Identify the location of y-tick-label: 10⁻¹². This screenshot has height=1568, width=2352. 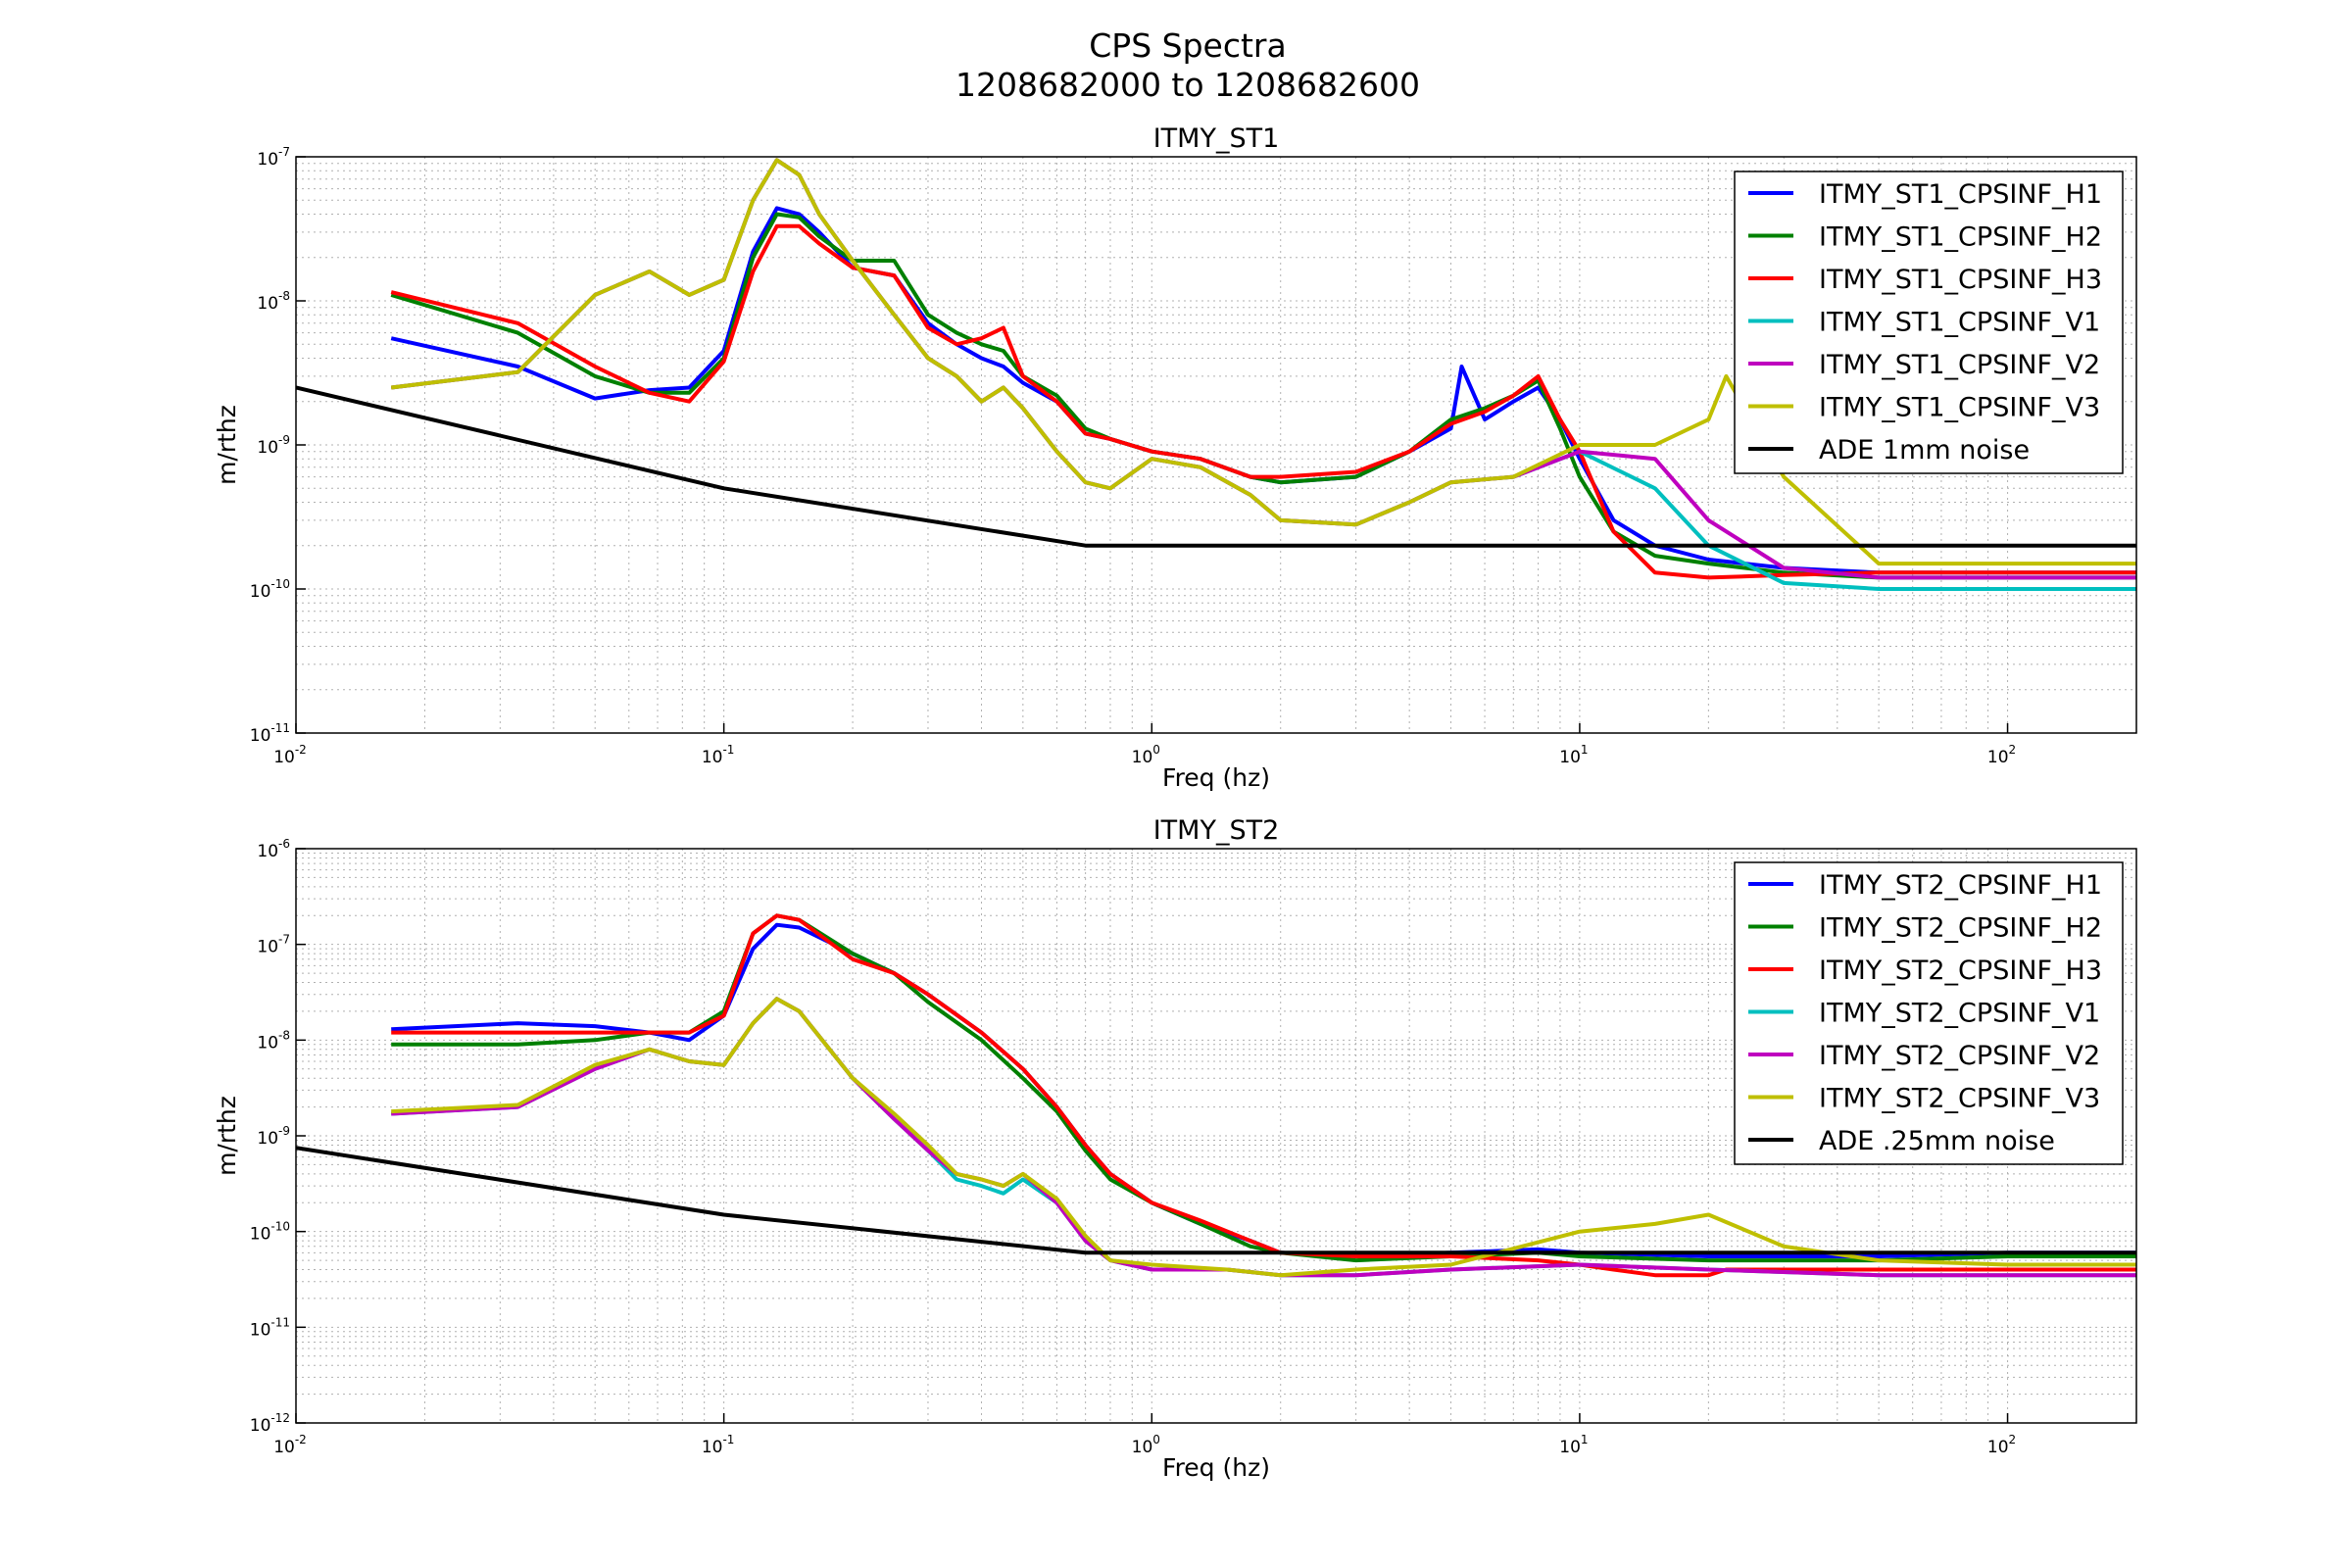
(270, 1423).